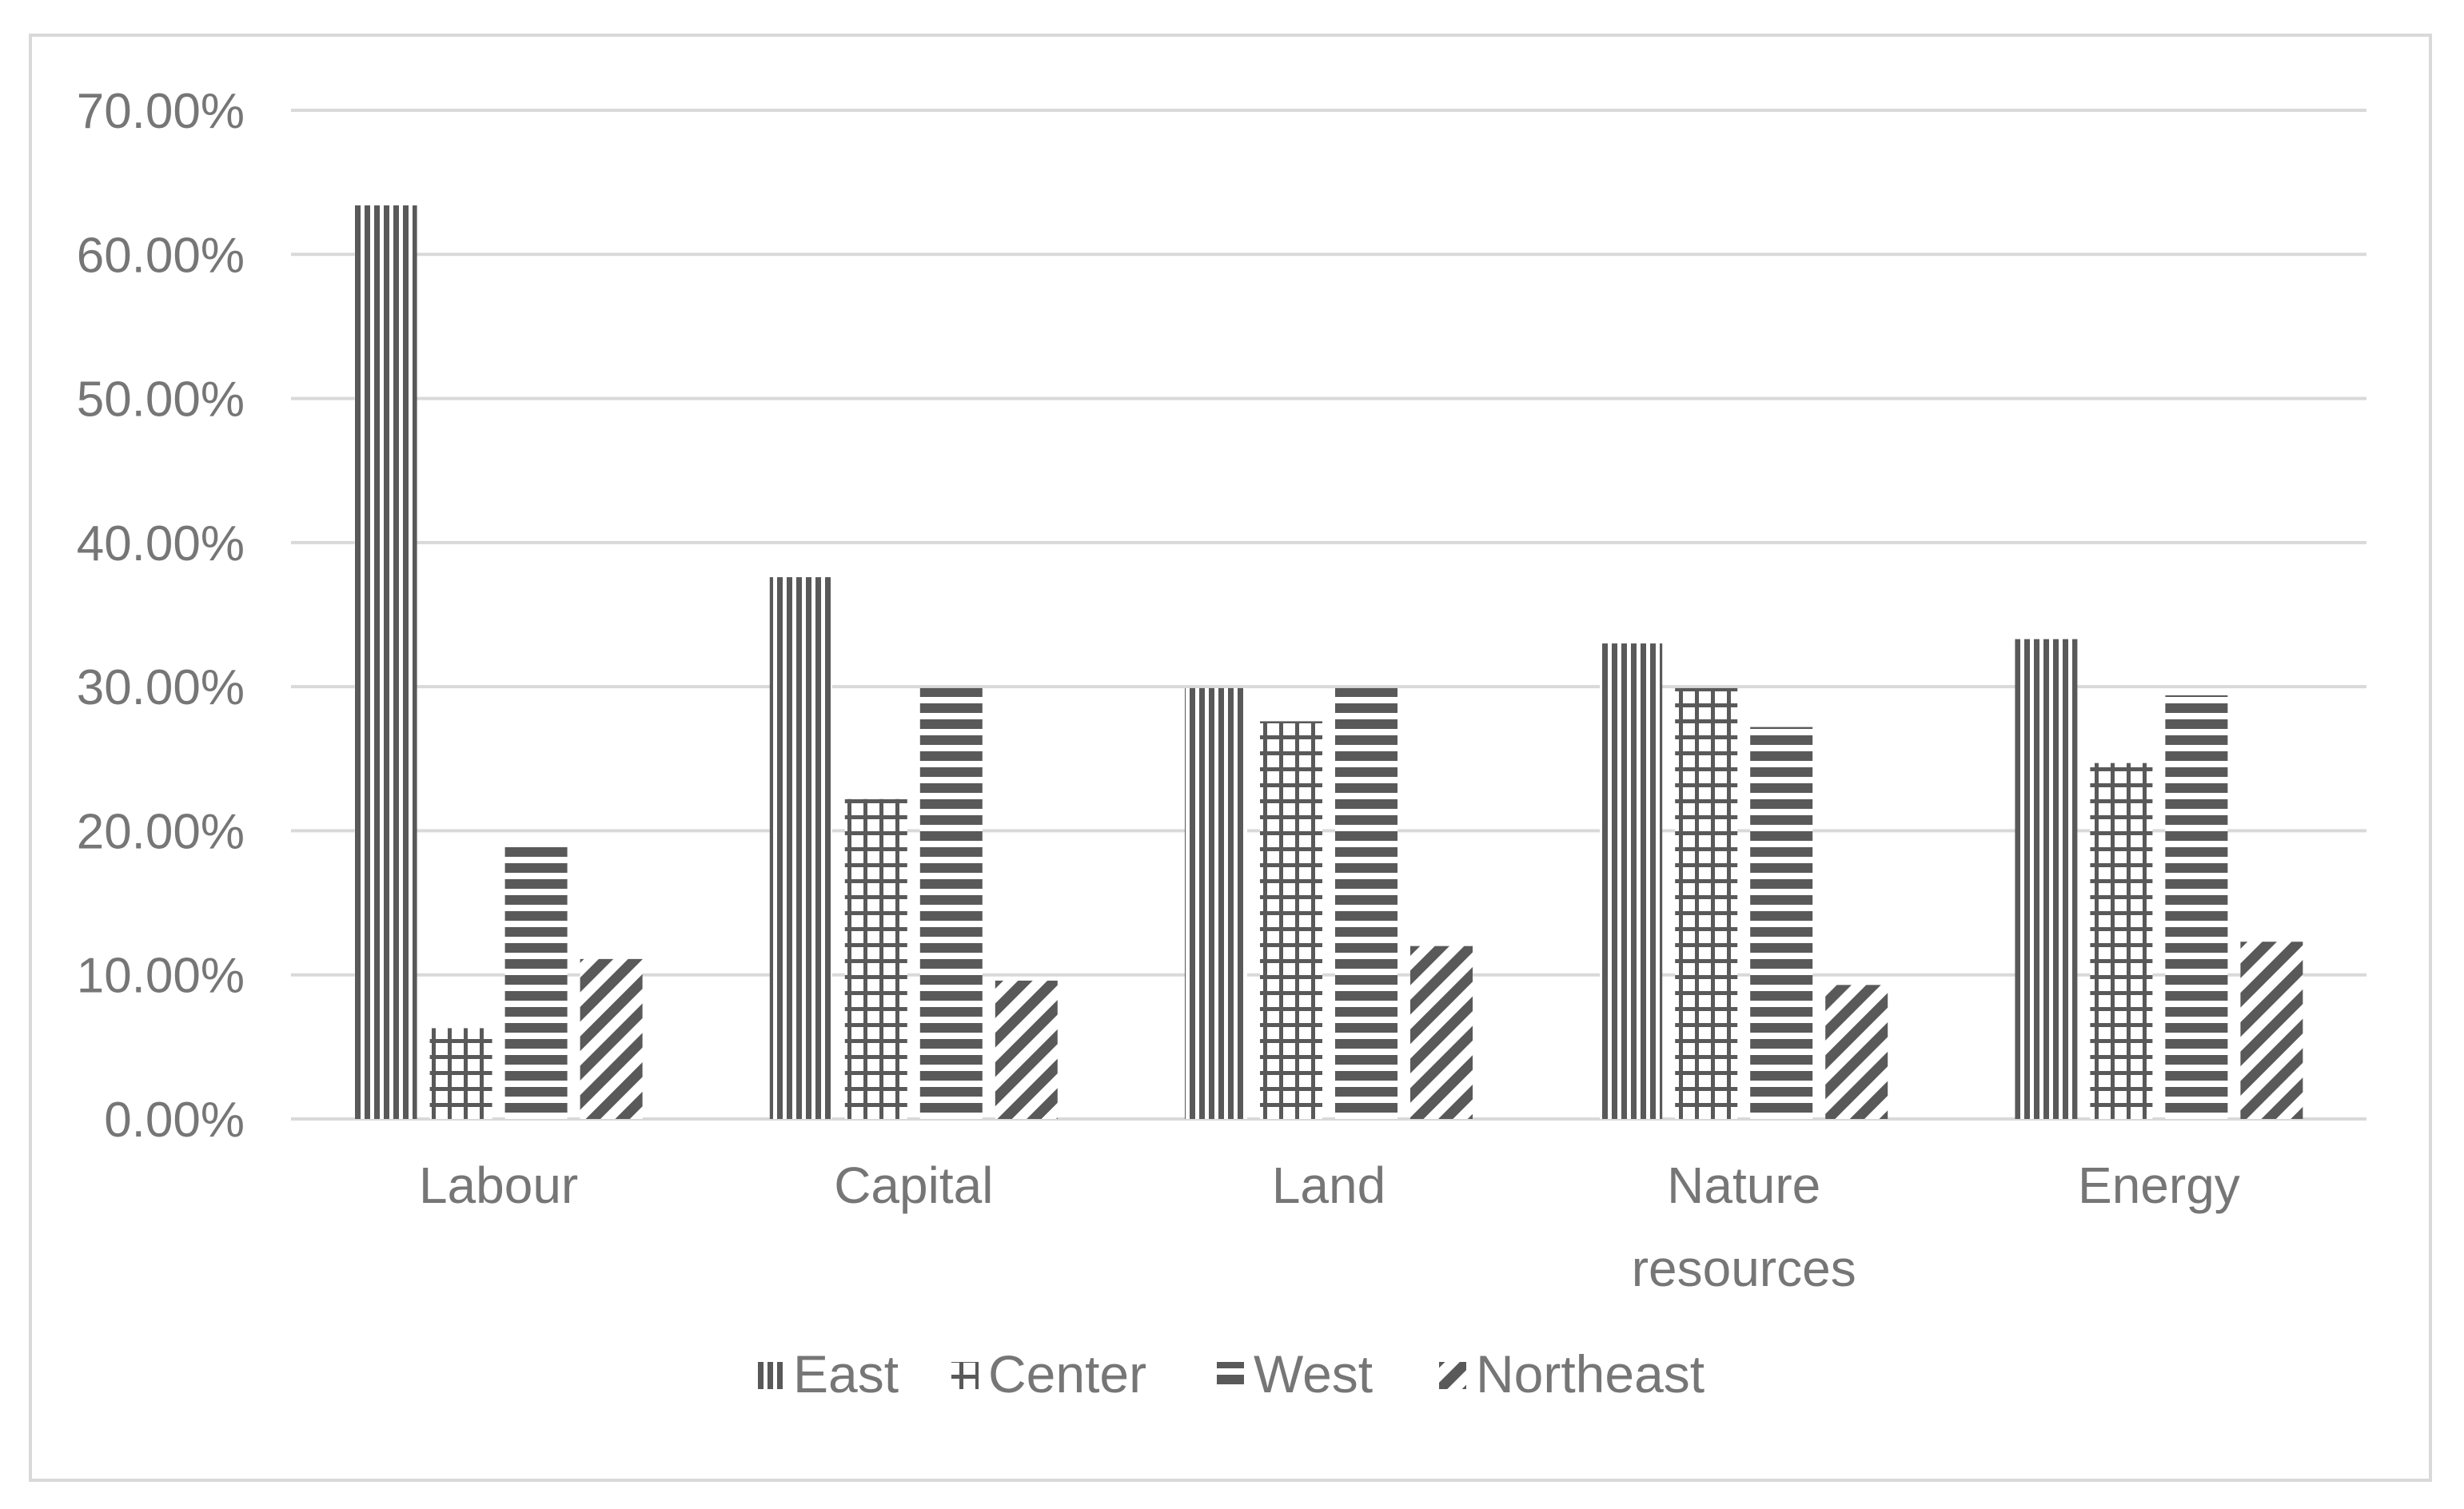 Image resolution: width=2464 pixels, height=1509 pixels. Describe the element at coordinates (1590, 1373) in the screenshot. I see `legend-label-northeast: Northeast` at that location.